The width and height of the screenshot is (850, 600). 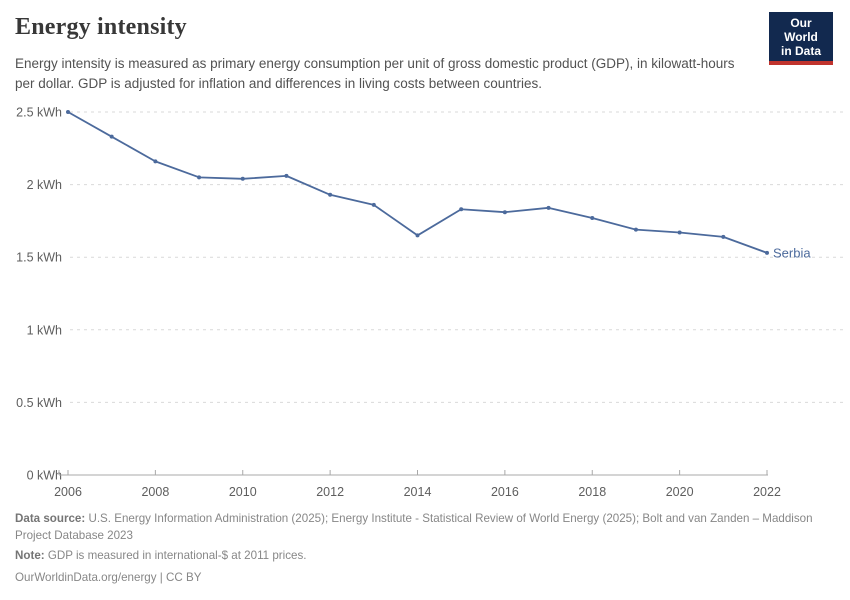 I want to click on data-source-label: Data source:, so click(x=50, y=518).